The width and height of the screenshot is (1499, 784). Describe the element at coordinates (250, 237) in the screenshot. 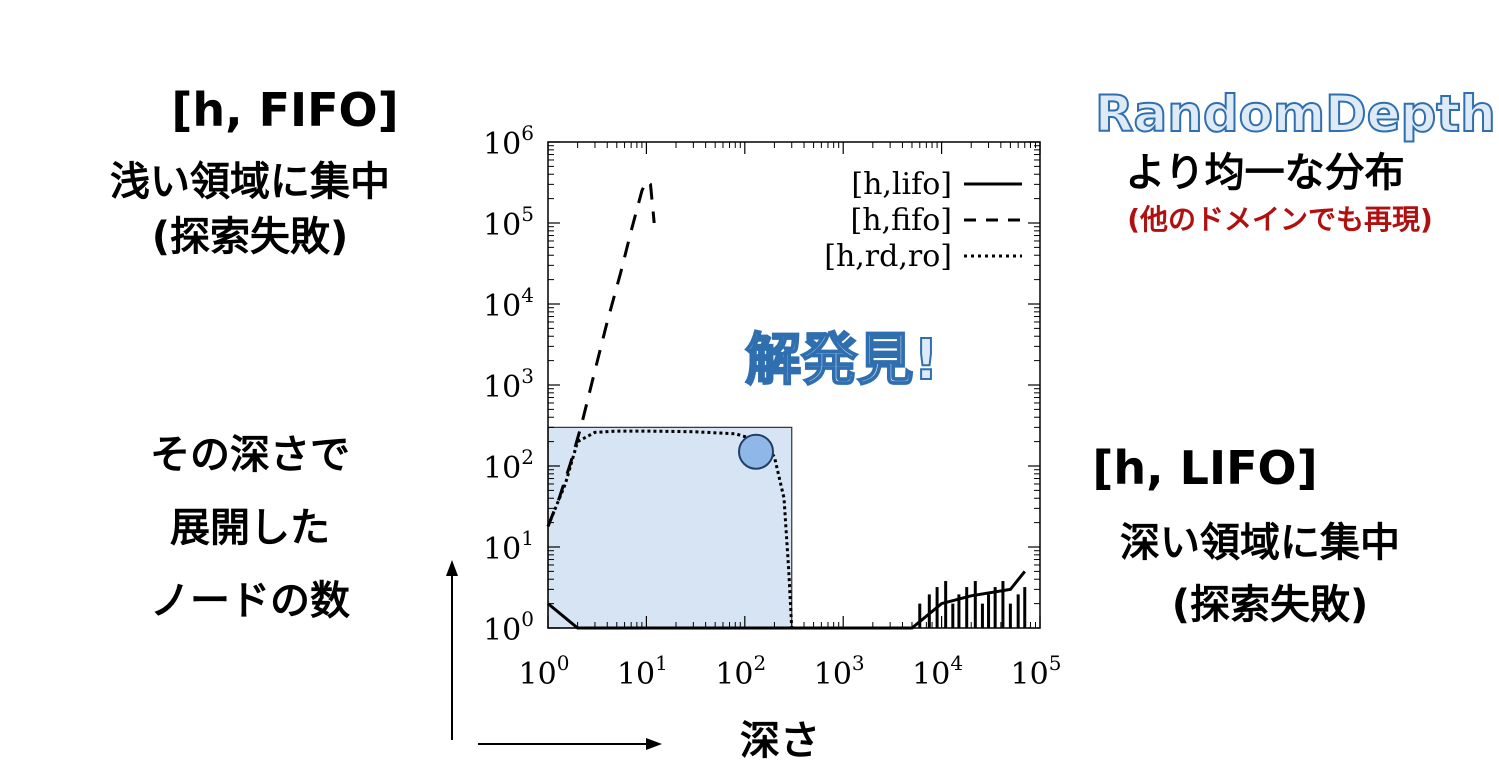

I see `fifo-failure-note: (探索失敗)` at that location.